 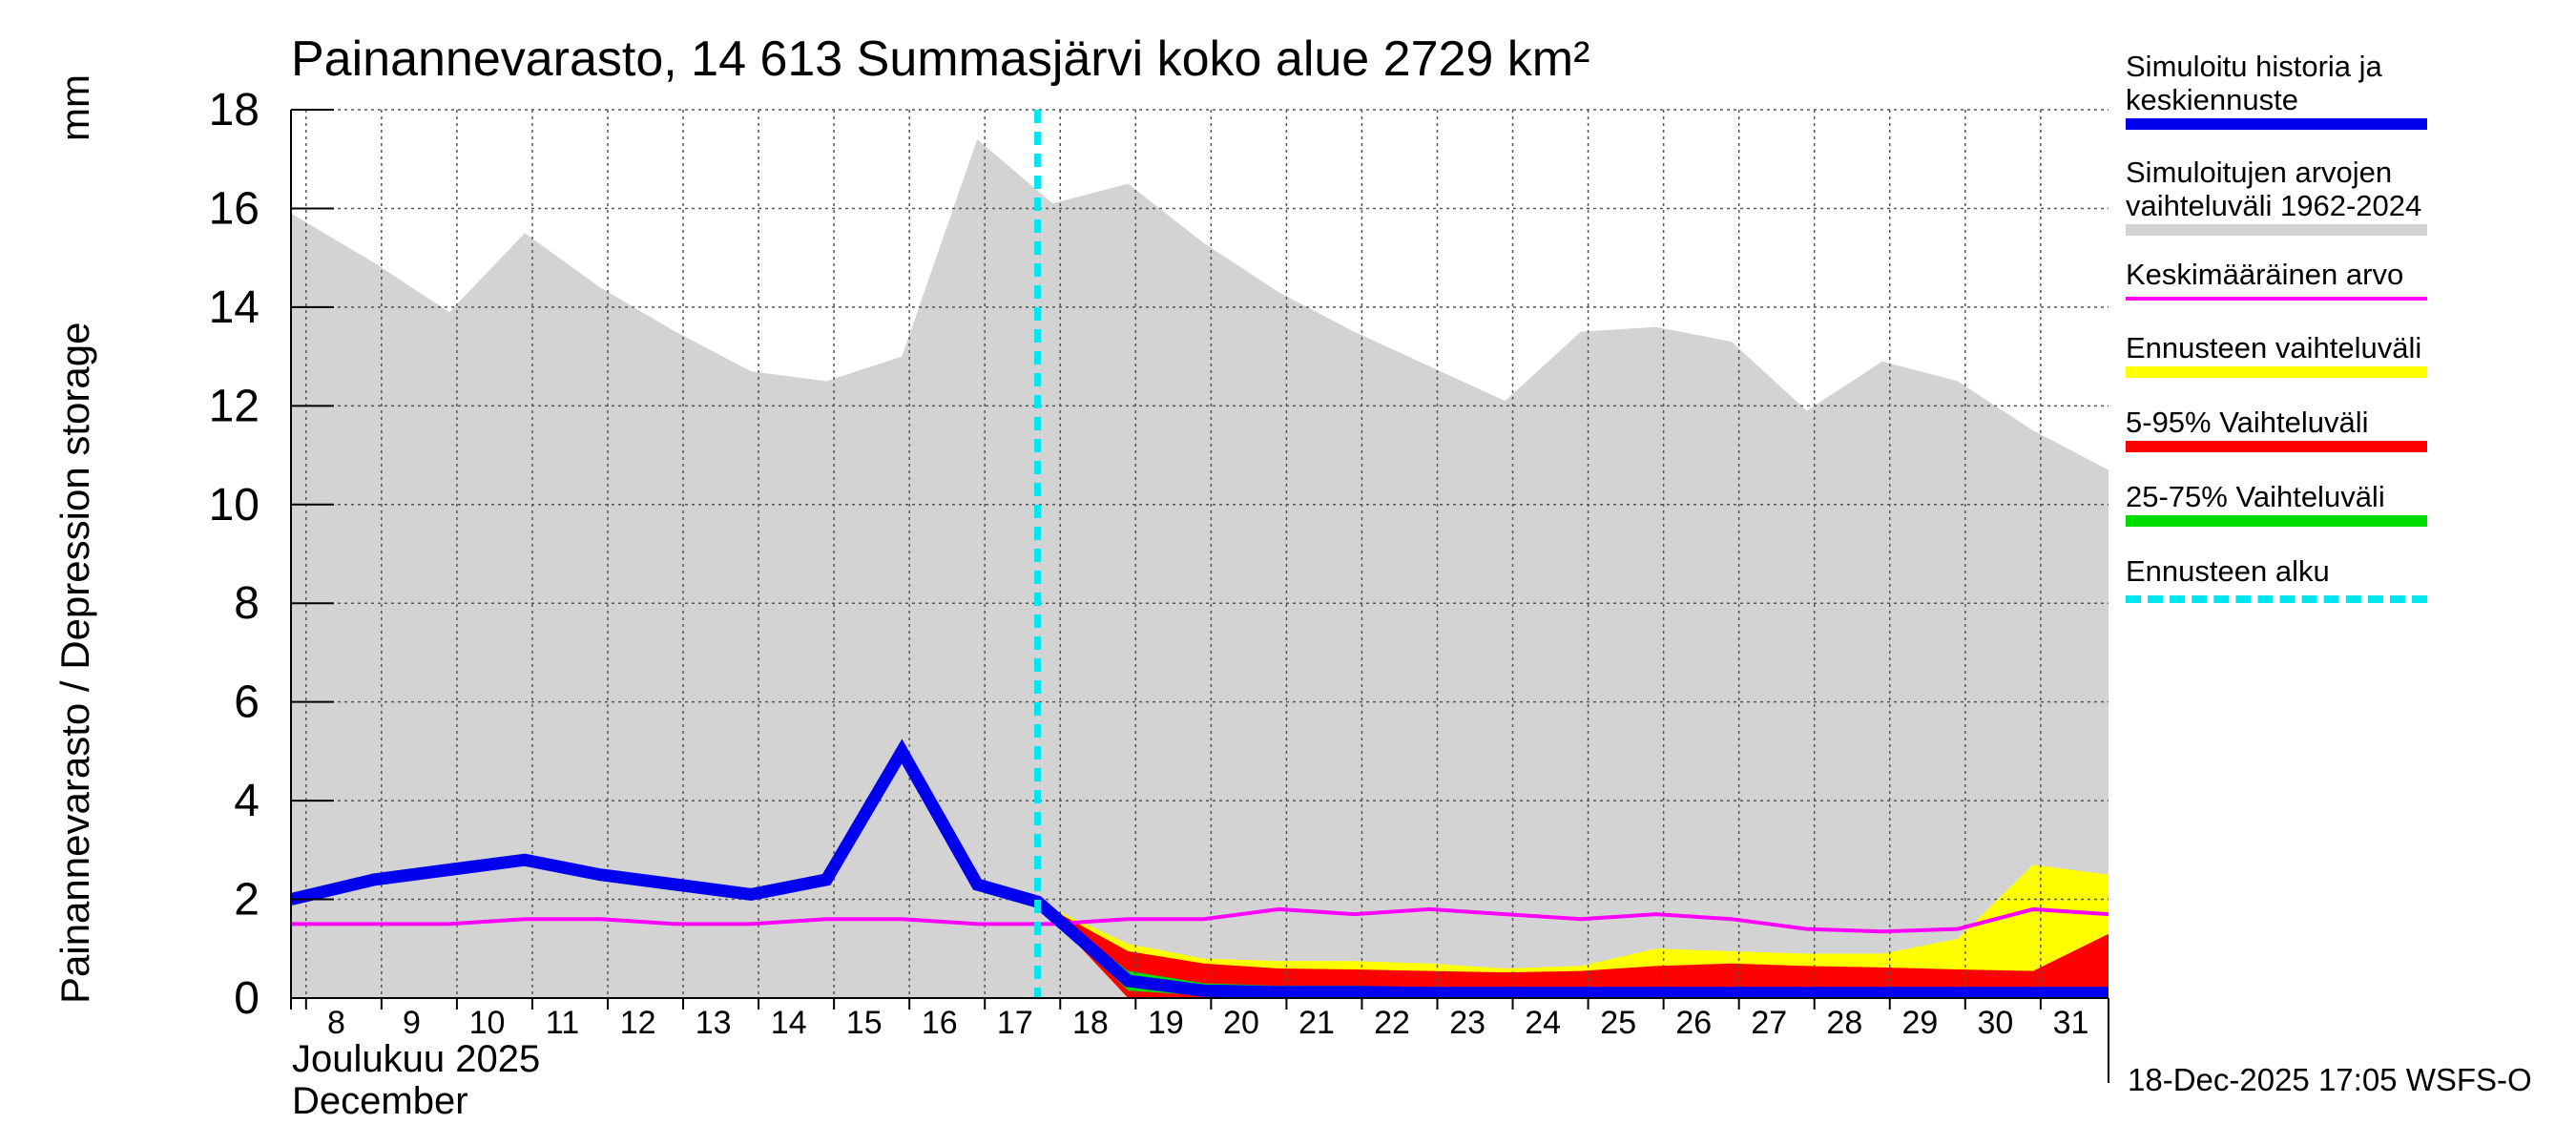 I want to click on legend-item-forecast-range: Ennusteen vaihteluväli, so click(x=2283, y=368).